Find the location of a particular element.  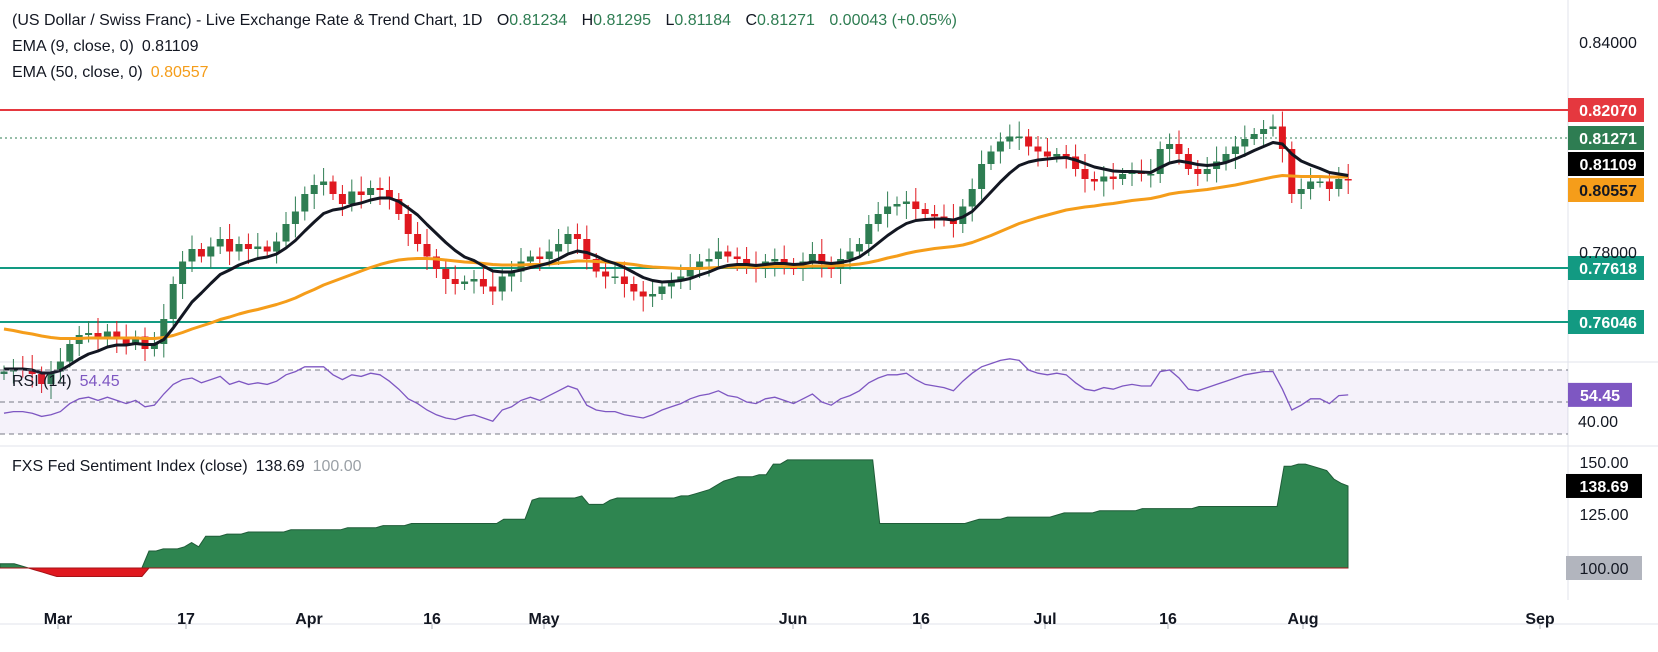

close-label: C is located at coordinates (751, 20).